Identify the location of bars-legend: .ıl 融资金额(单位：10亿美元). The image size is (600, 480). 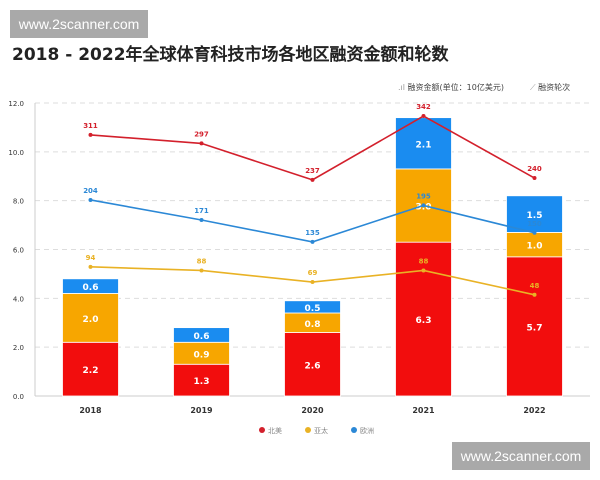
(451, 87).